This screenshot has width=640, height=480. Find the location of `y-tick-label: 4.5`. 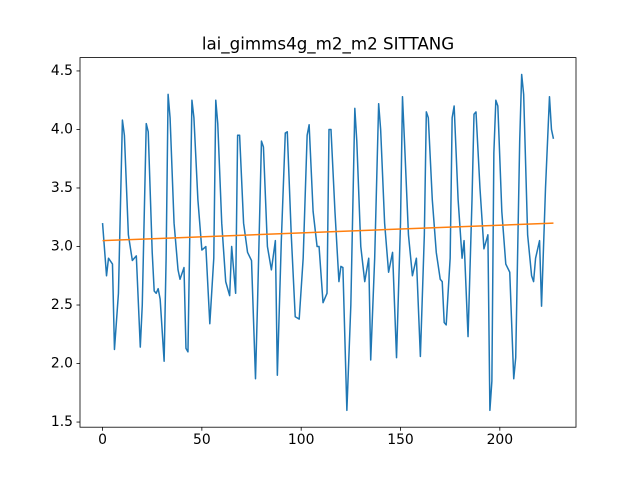

y-tick-label: 4.5 is located at coordinates (62, 71).